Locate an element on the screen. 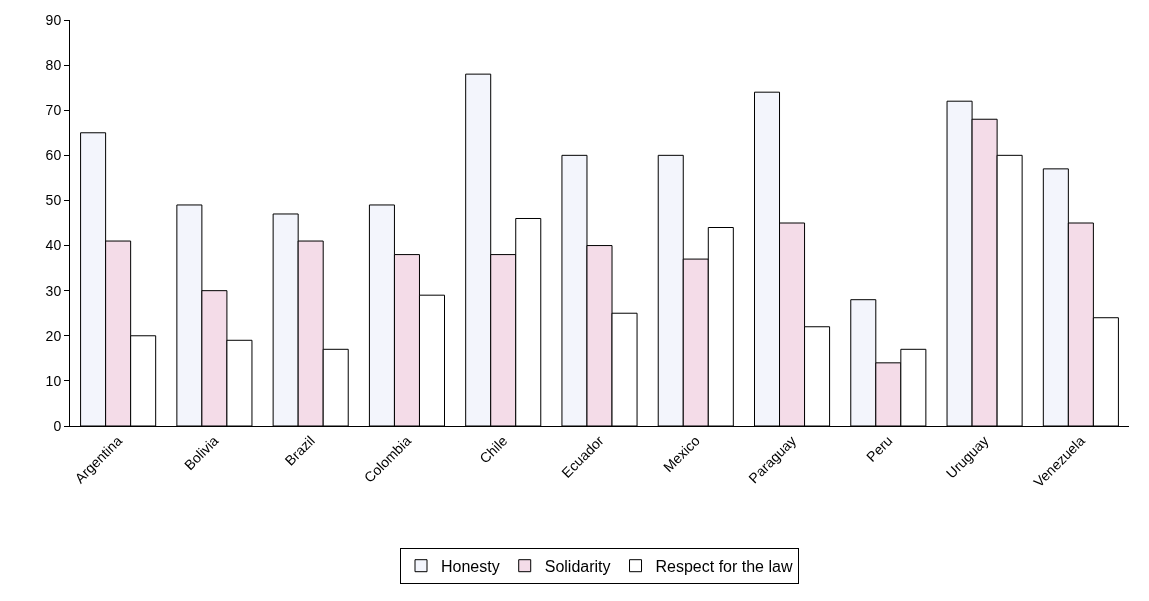  y-tick-label: 90 is located at coordinates (53, 19).